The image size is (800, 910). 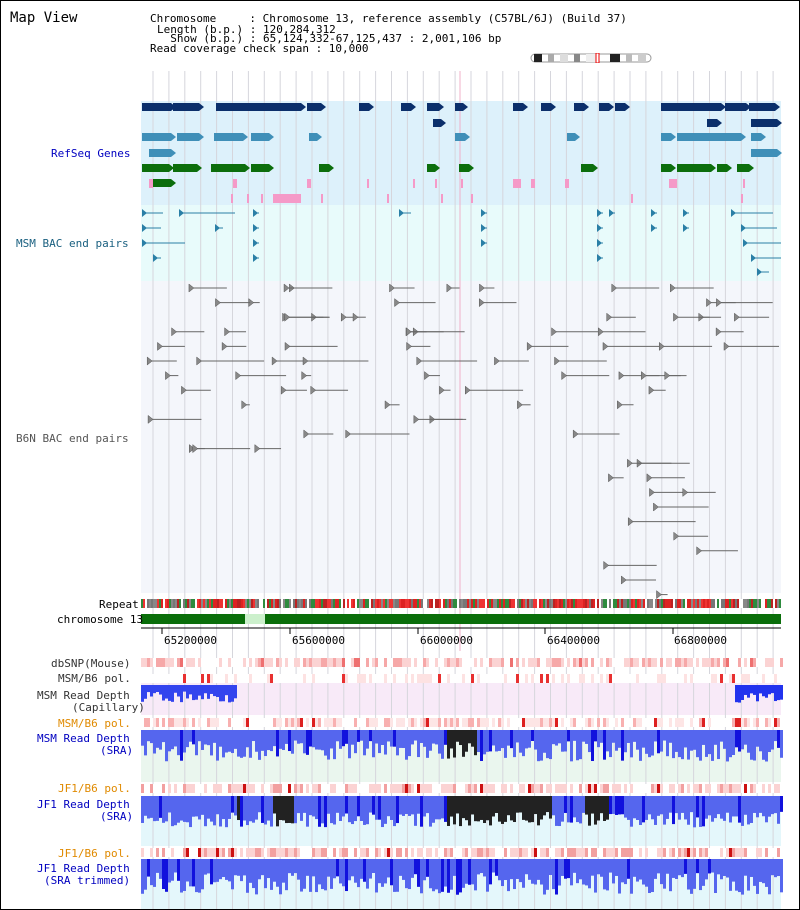 I want to click on gene-feature, so click(x=156, y=107).